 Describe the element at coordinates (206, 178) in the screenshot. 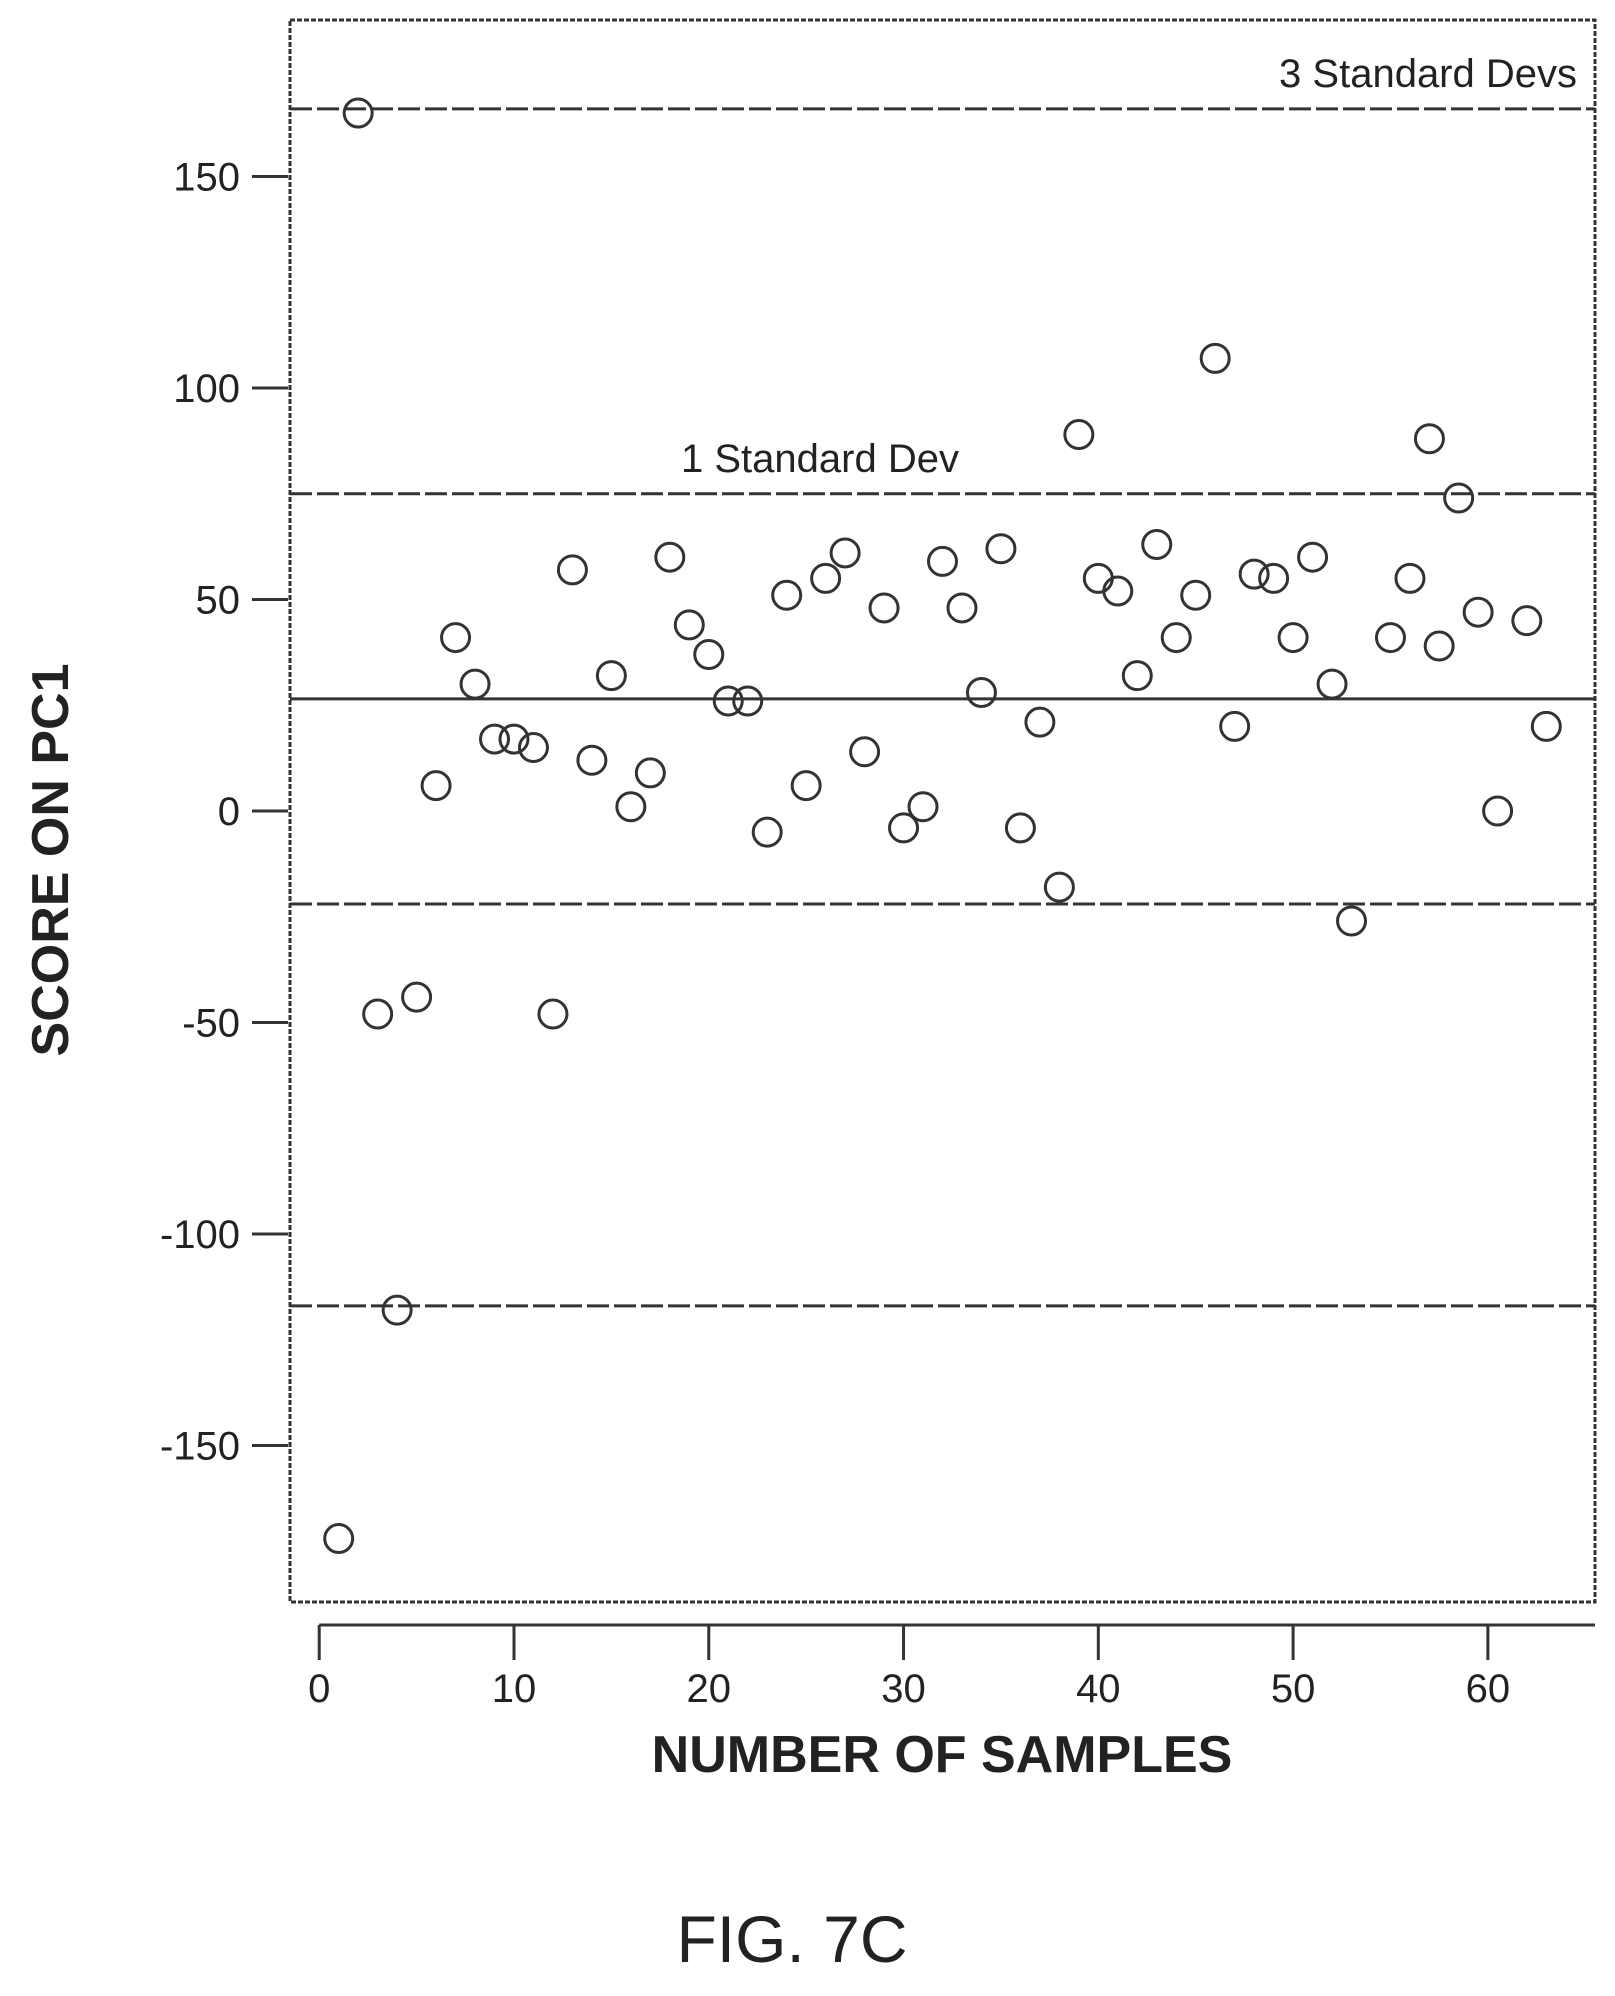

I see `y-tick-label: 150` at that location.